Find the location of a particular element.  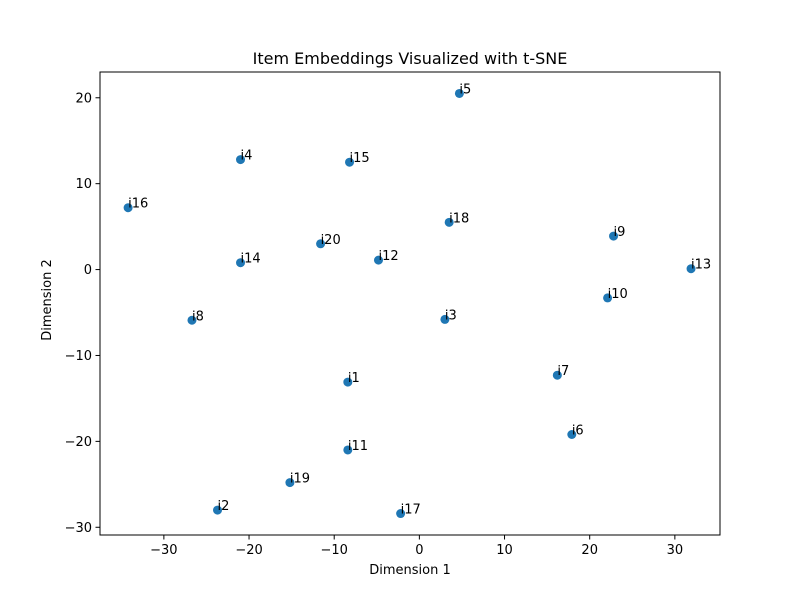

point-label: i14 is located at coordinates (251, 259).